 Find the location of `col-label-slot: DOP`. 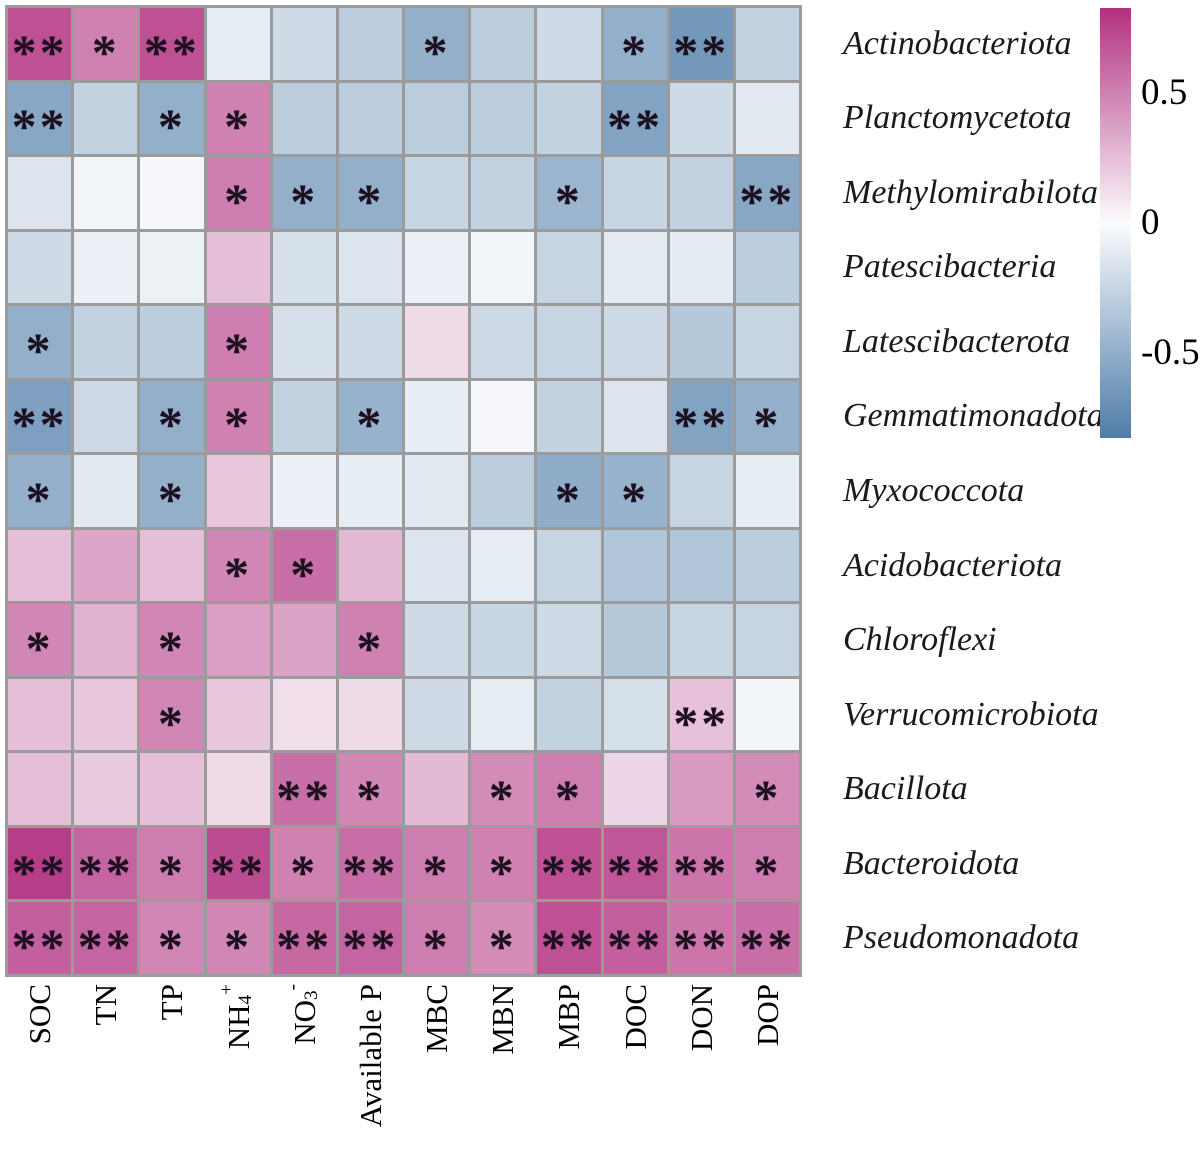

col-label-slot: DOP is located at coordinates (767, 1067).